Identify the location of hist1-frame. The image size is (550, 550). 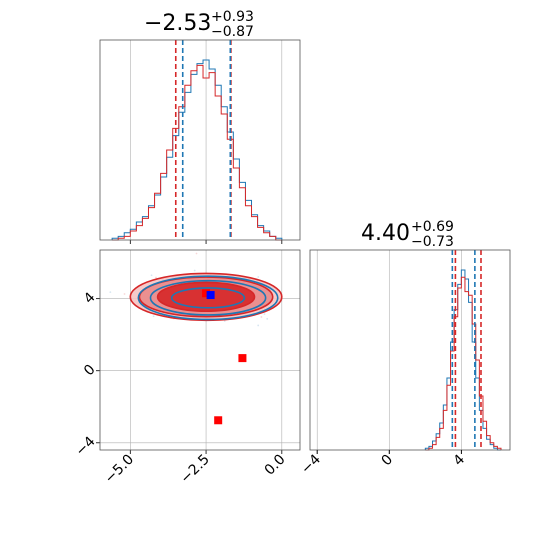
(200, 140).